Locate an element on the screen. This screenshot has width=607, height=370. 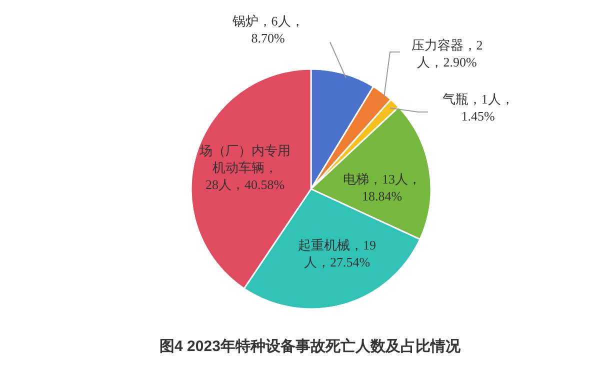
slice-label: 电梯，13人，18.84% is located at coordinates (382, 188).